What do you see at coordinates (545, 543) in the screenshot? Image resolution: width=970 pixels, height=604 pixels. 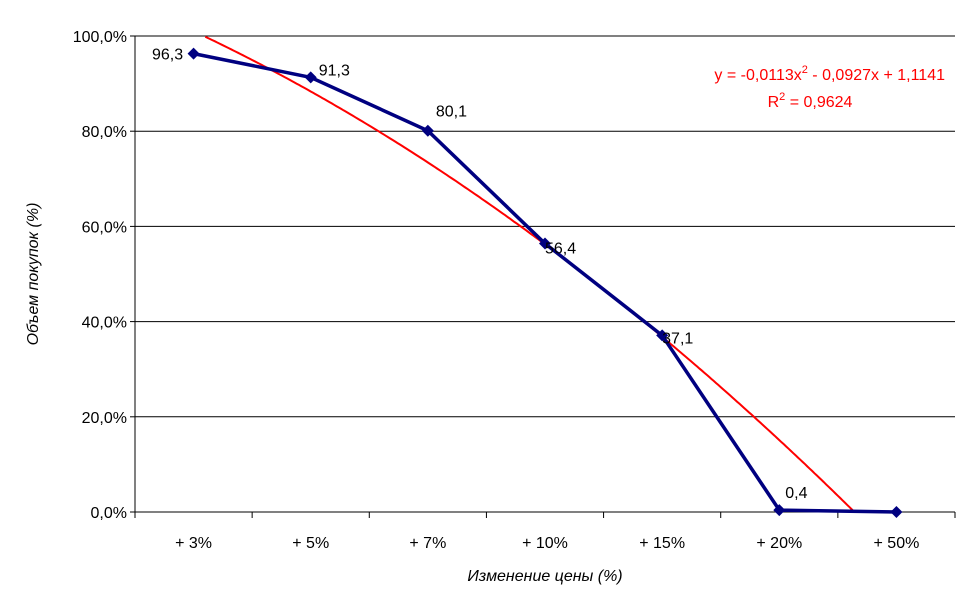 I see `x-tick-label: + 10%` at bounding box center [545, 543].